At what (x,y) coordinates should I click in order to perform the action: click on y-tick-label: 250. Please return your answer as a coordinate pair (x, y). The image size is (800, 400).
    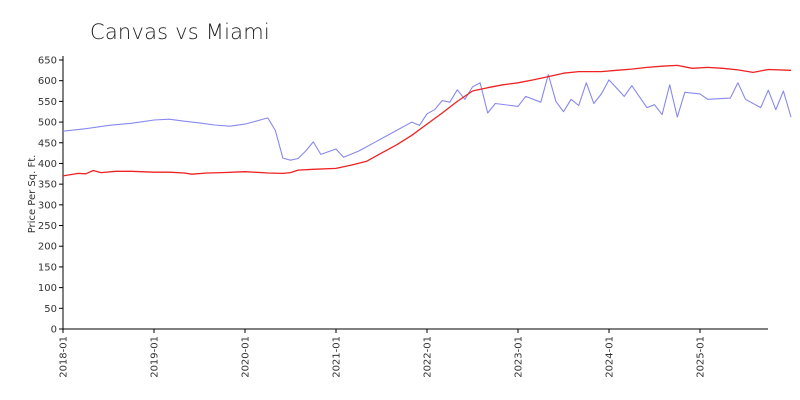
    Looking at the image, I should click on (47, 226).